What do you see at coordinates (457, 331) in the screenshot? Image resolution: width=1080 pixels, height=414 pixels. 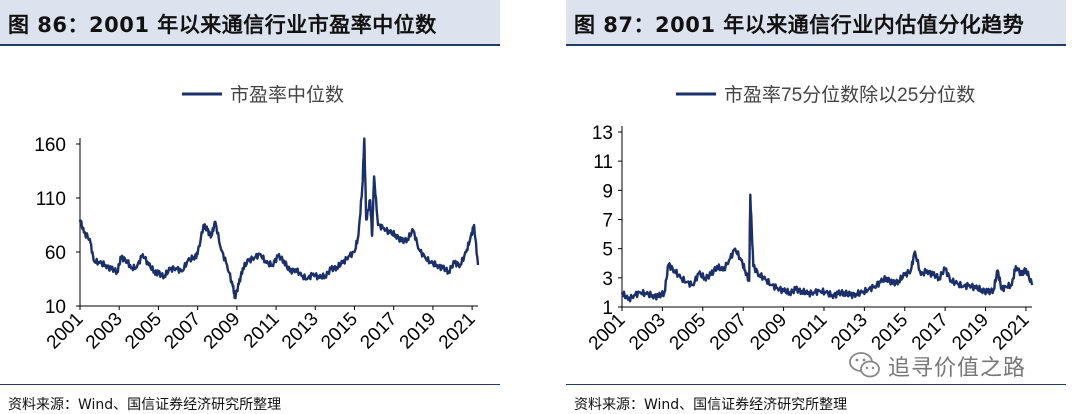 I see `x-tick-label: 2021` at bounding box center [457, 331].